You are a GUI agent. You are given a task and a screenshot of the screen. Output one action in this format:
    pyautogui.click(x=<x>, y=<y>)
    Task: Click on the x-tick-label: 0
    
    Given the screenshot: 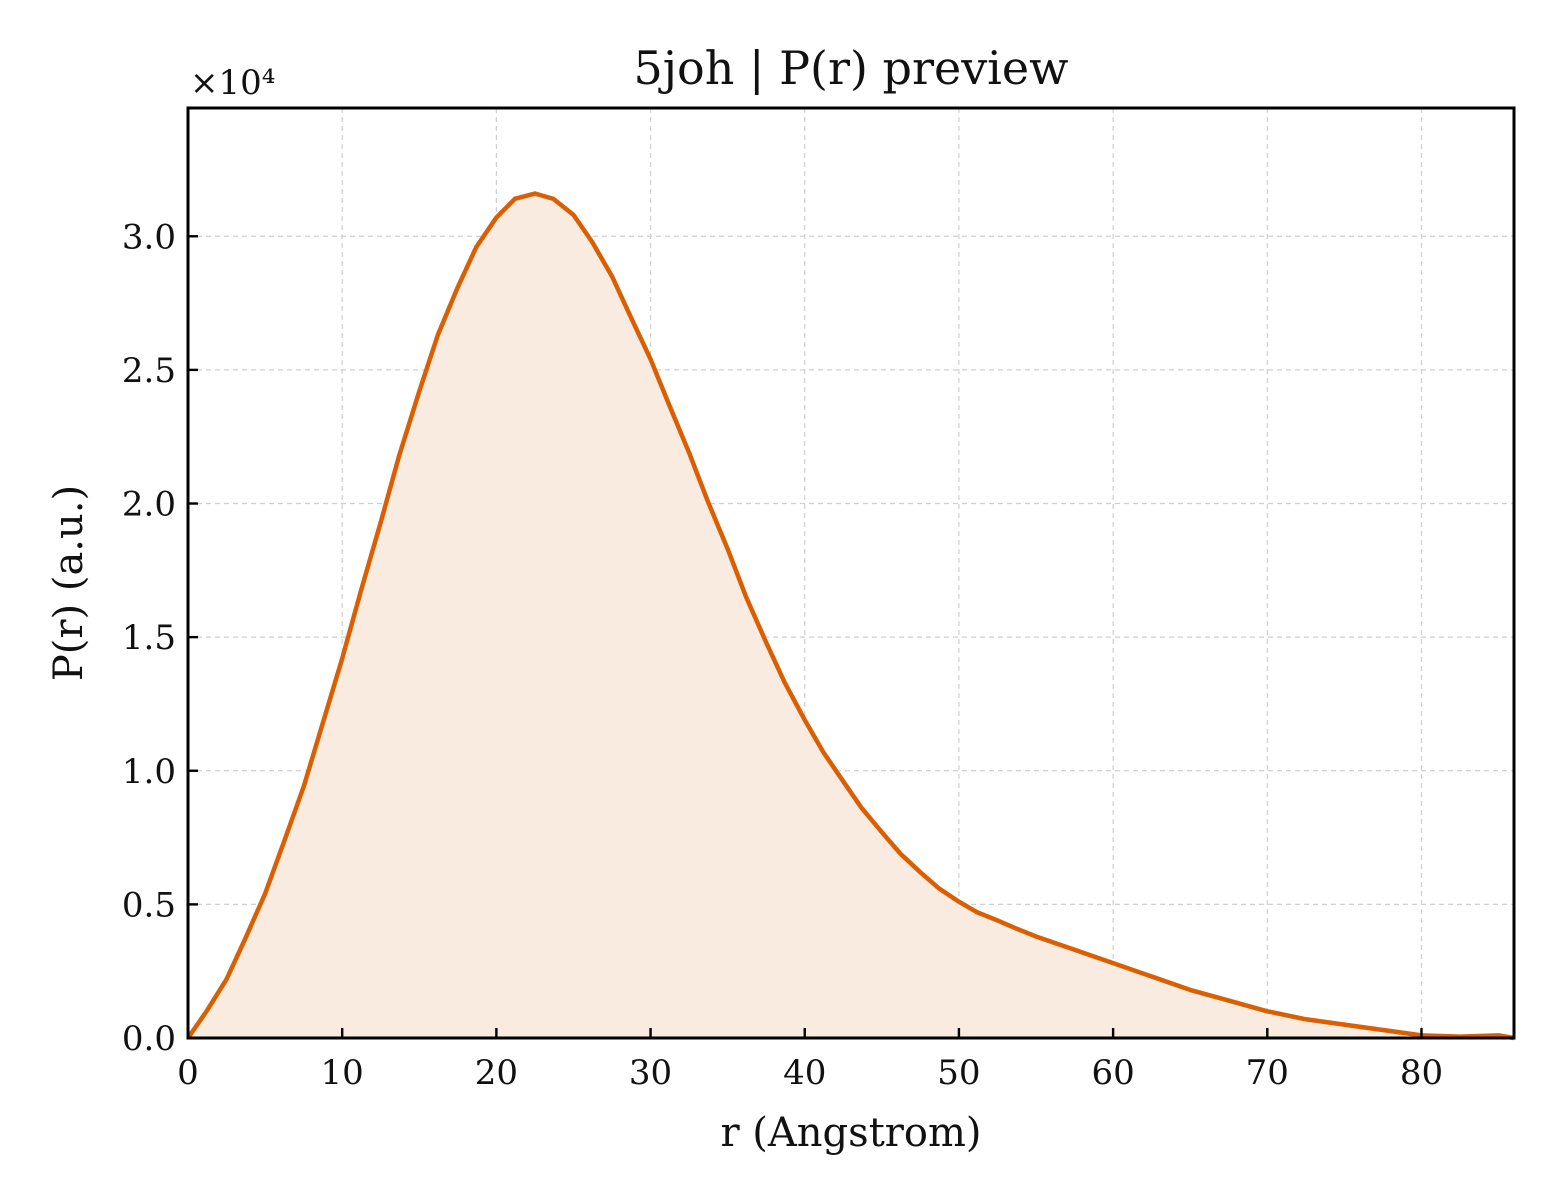 What is the action you would take?
    pyautogui.click(x=188, y=1073)
    